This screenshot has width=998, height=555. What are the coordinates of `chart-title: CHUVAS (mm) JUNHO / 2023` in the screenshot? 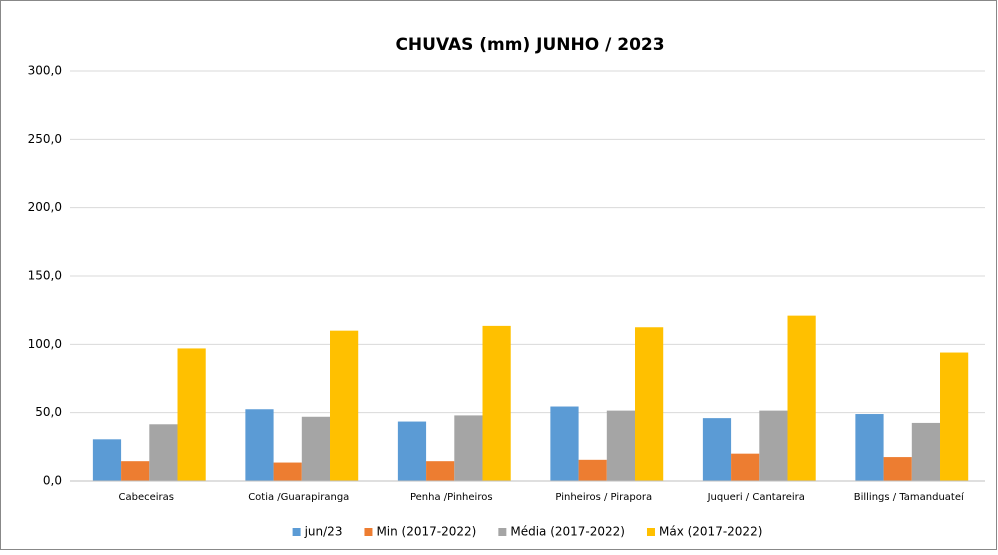 It's located at (529, 45).